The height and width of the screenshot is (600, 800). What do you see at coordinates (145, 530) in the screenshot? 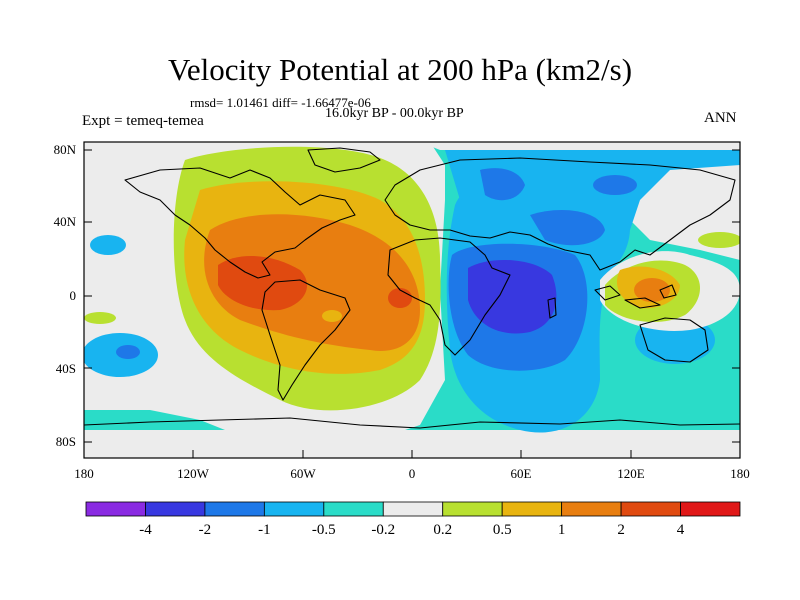
I see `colorbar-label: -4` at bounding box center [145, 530].